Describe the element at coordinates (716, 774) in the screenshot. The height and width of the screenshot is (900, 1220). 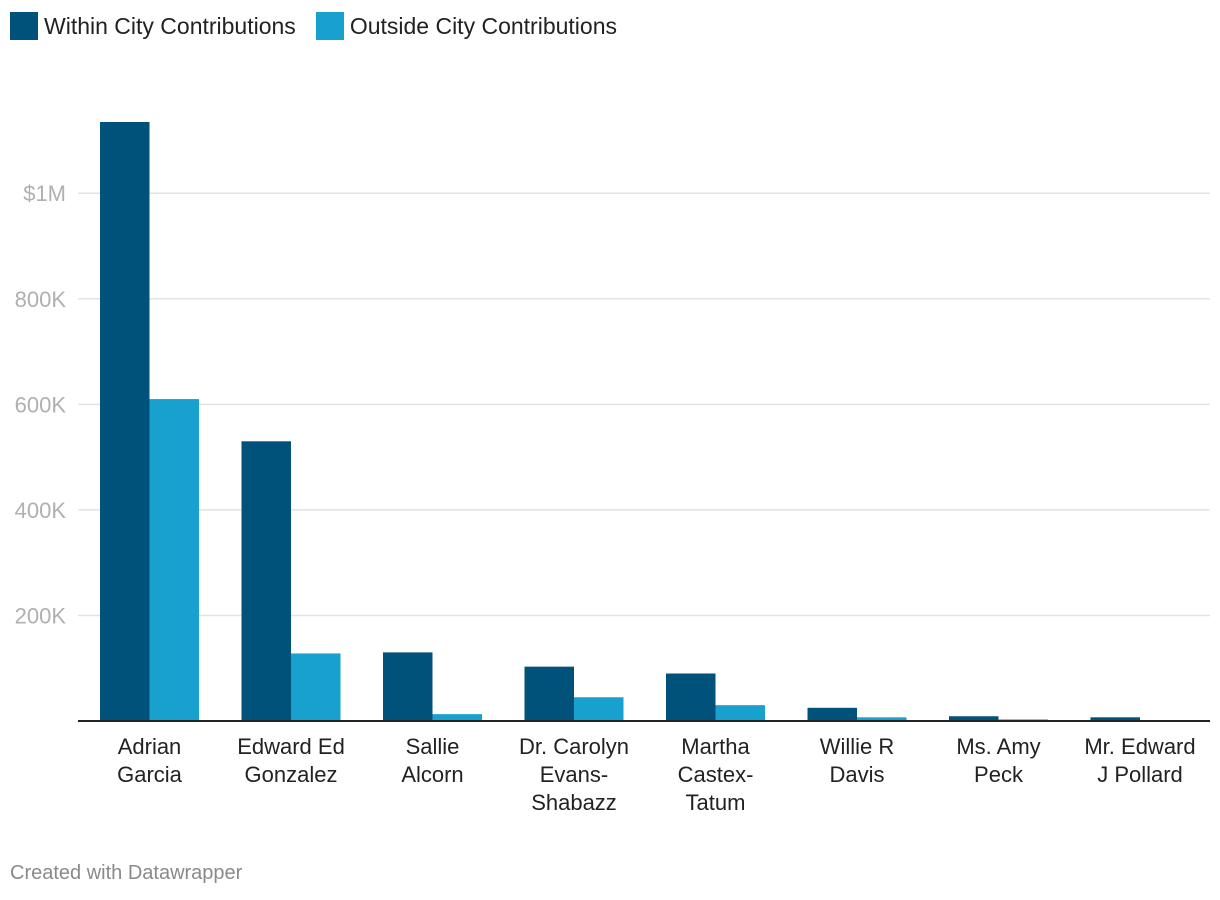
I see `x-tick-label: Martha Castex-Tatum` at that location.